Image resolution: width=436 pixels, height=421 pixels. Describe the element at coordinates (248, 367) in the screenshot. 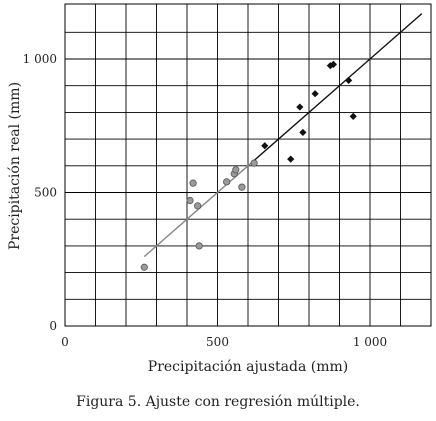

I see `x-axis-title: Precipitación ajustada (mm)` at that location.